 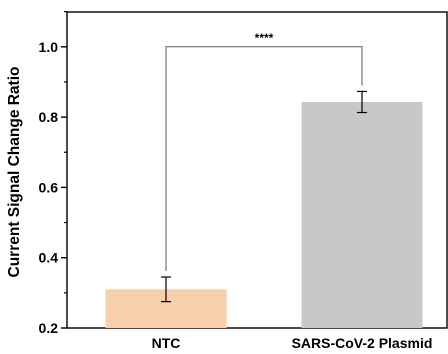 What do you see at coordinates (264, 38) in the screenshot?
I see `significance-label: ****` at bounding box center [264, 38].